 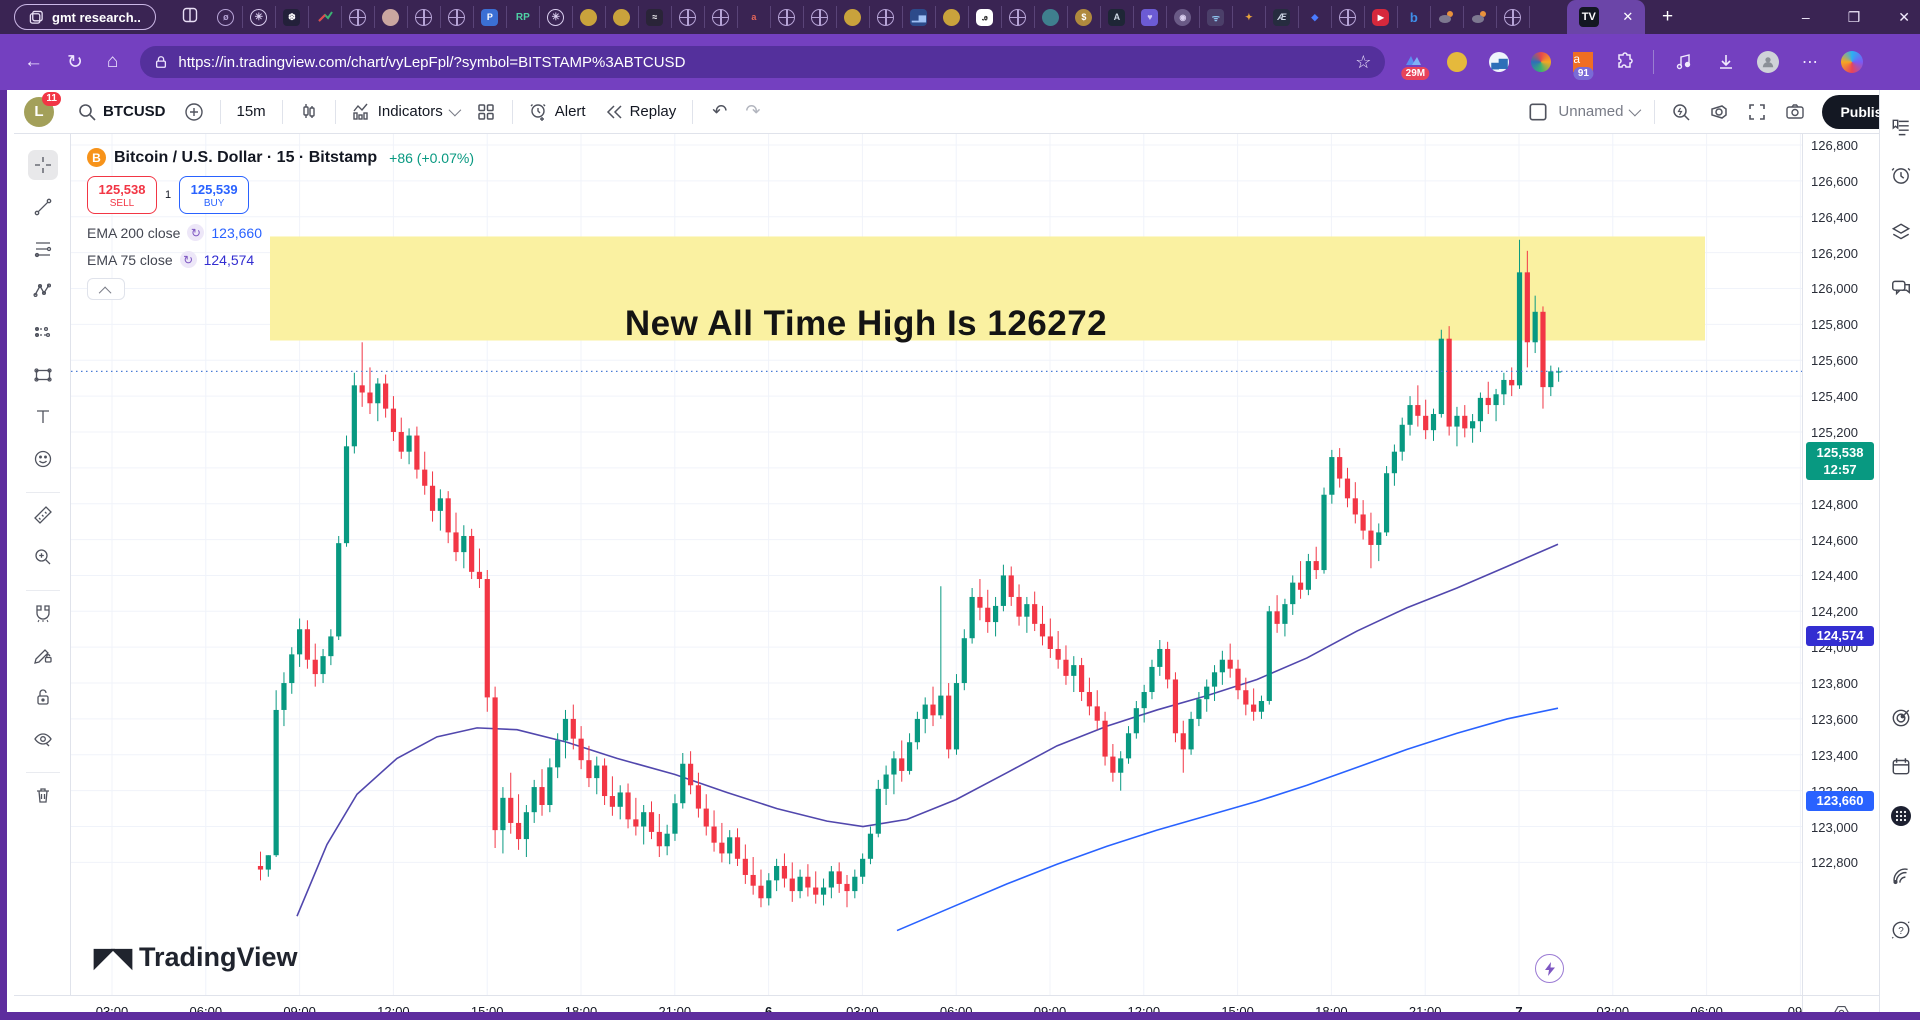 I want to click on chat-icon, so click(x=1901, y=288).